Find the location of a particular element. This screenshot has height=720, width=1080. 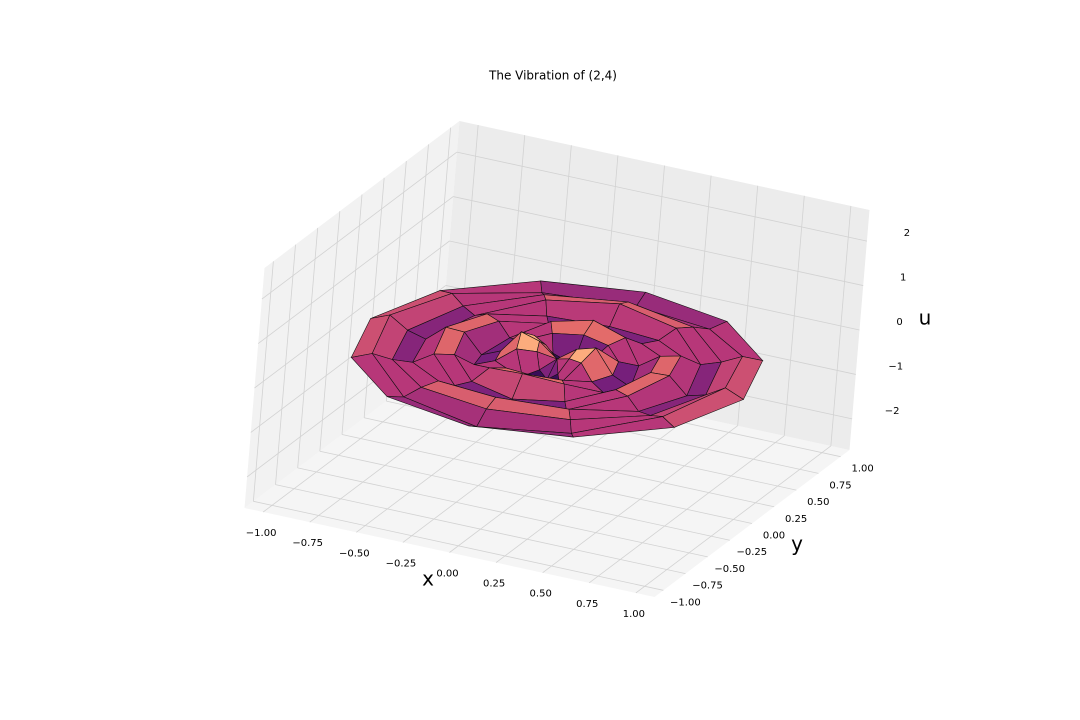

chart-title: The Vibration of (2,4) is located at coordinates (552, 76).